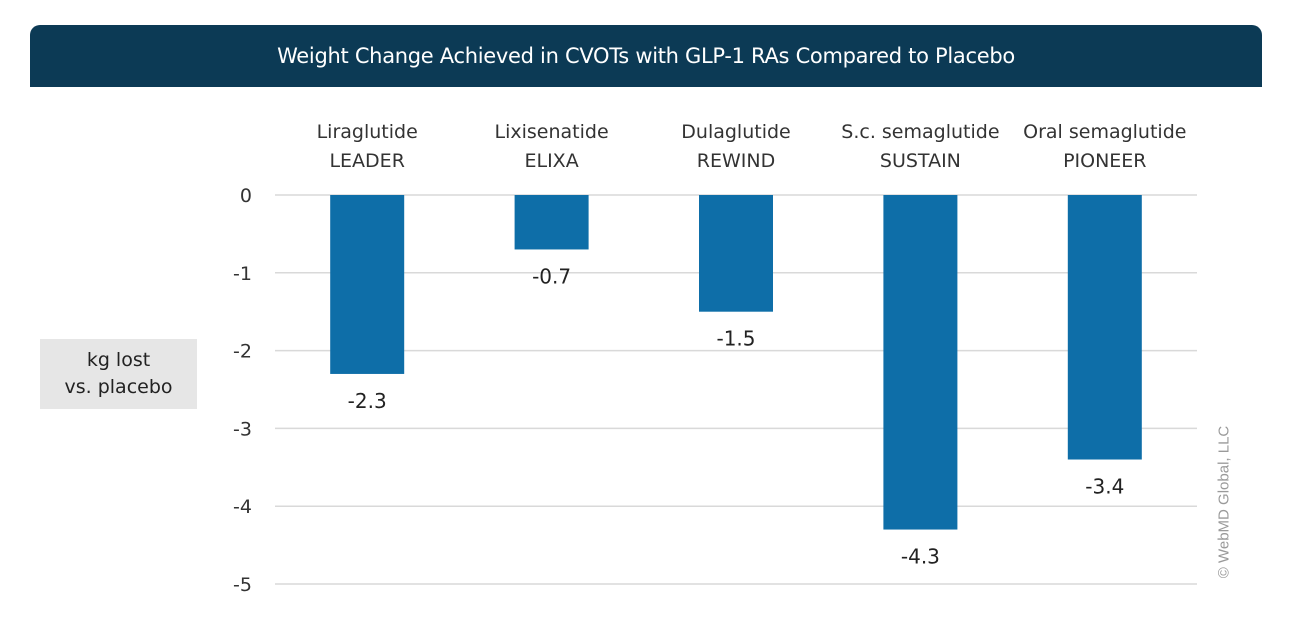  What do you see at coordinates (920, 161) in the screenshot?
I see `category-label: SUSTAIN` at bounding box center [920, 161].